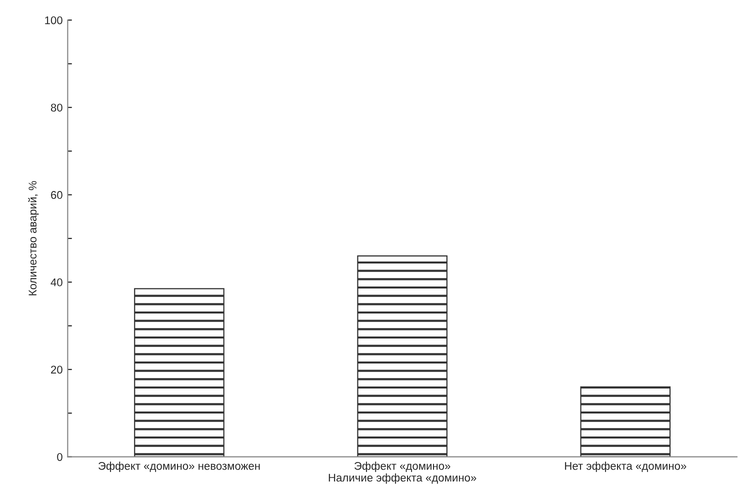  Describe the element at coordinates (53, 20) in the screenshot. I see `y-tick-label: 100` at that location.